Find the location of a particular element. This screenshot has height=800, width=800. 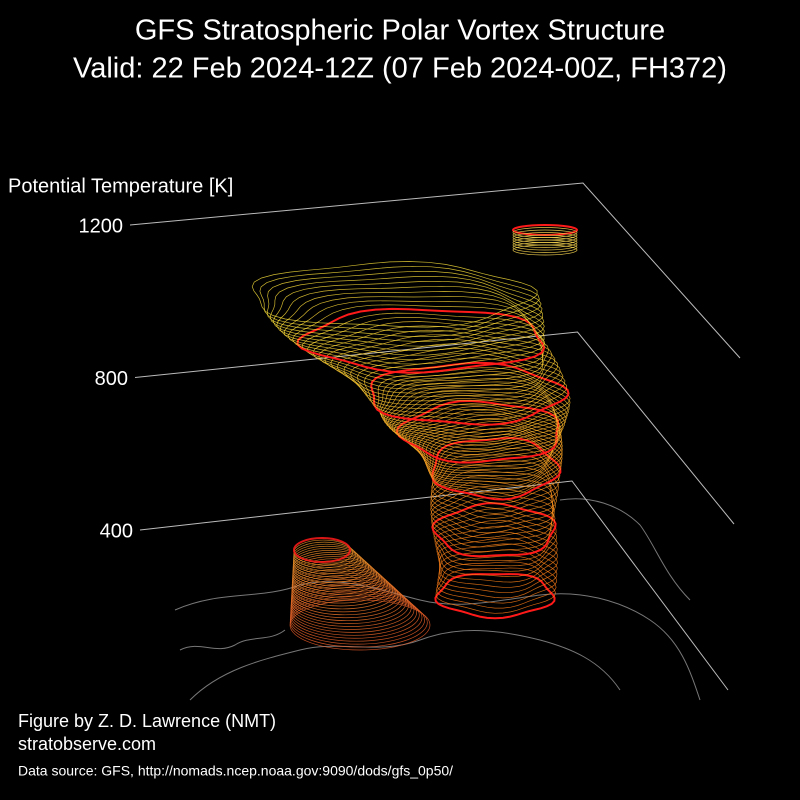

credit: Figure by Z. D. Lawrence (NMT) is located at coordinates (147, 721).